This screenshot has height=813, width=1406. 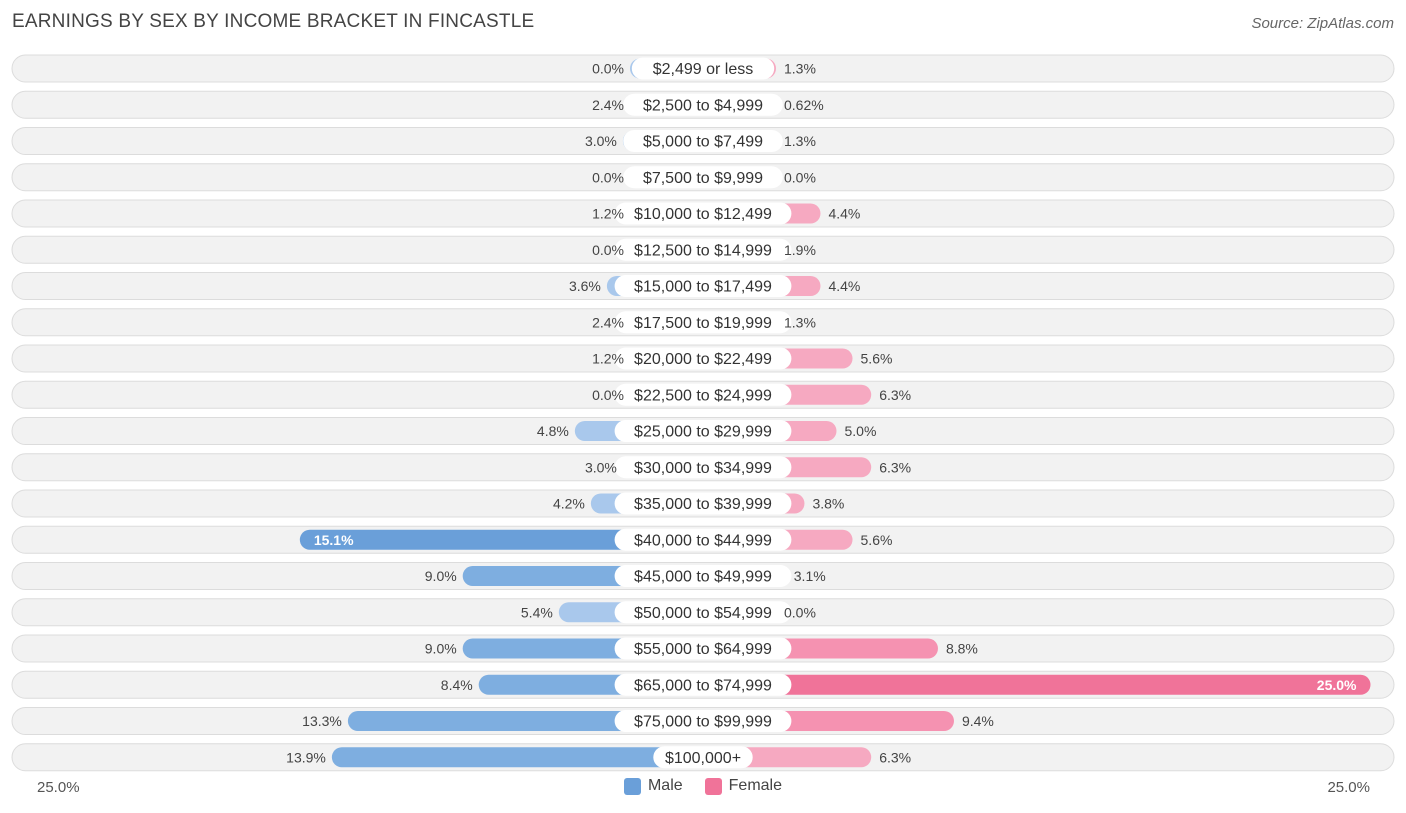 I want to click on female-value-label: 25.0%, so click(x=1337, y=685).